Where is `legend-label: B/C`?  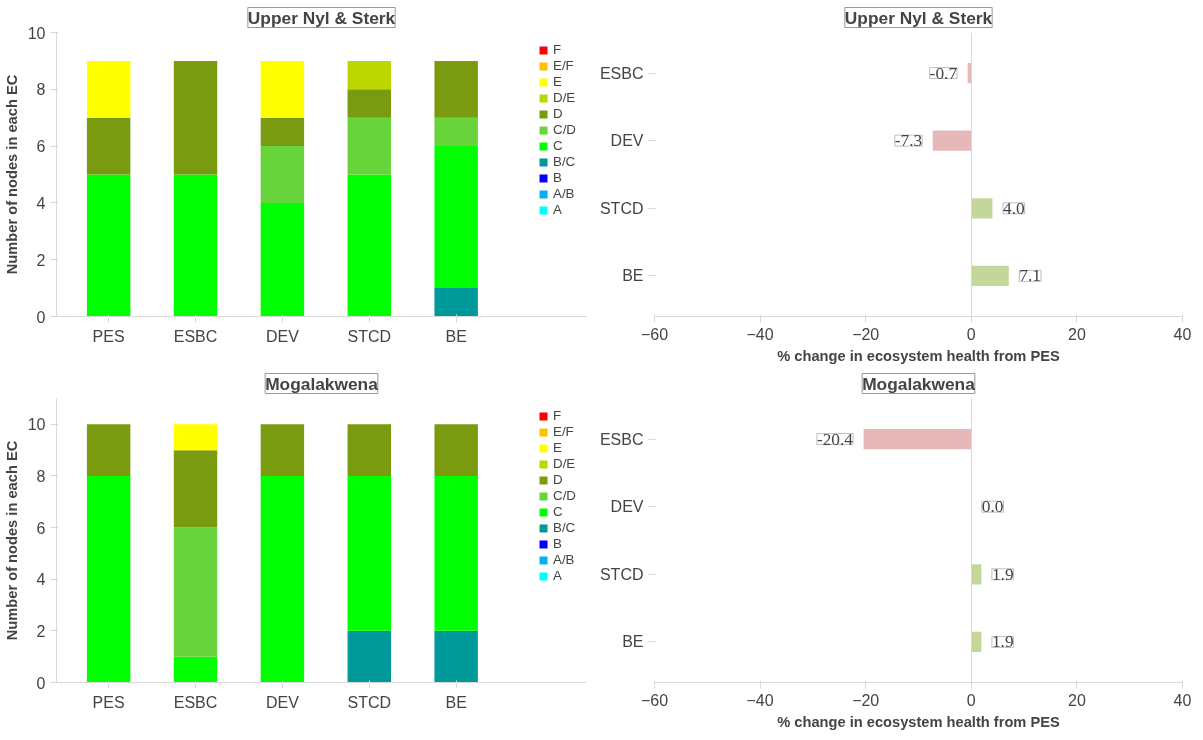
legend-label: B/C is located at coordinates (564, 527).